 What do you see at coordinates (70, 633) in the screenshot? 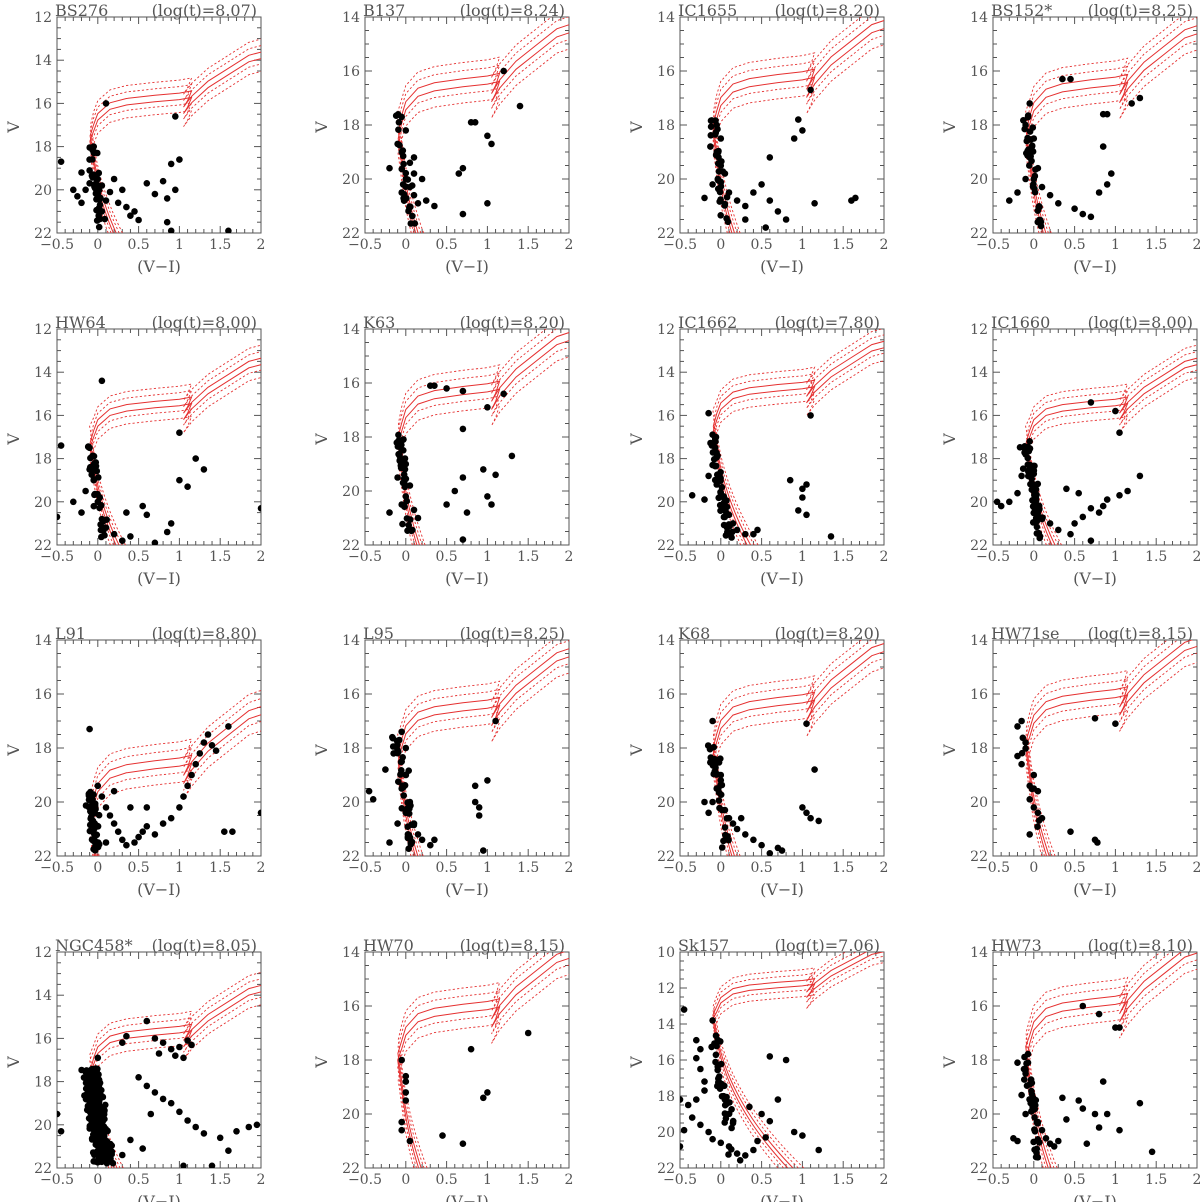
I see `panel-cluster-name: L91` at bounding box center [70, 633].